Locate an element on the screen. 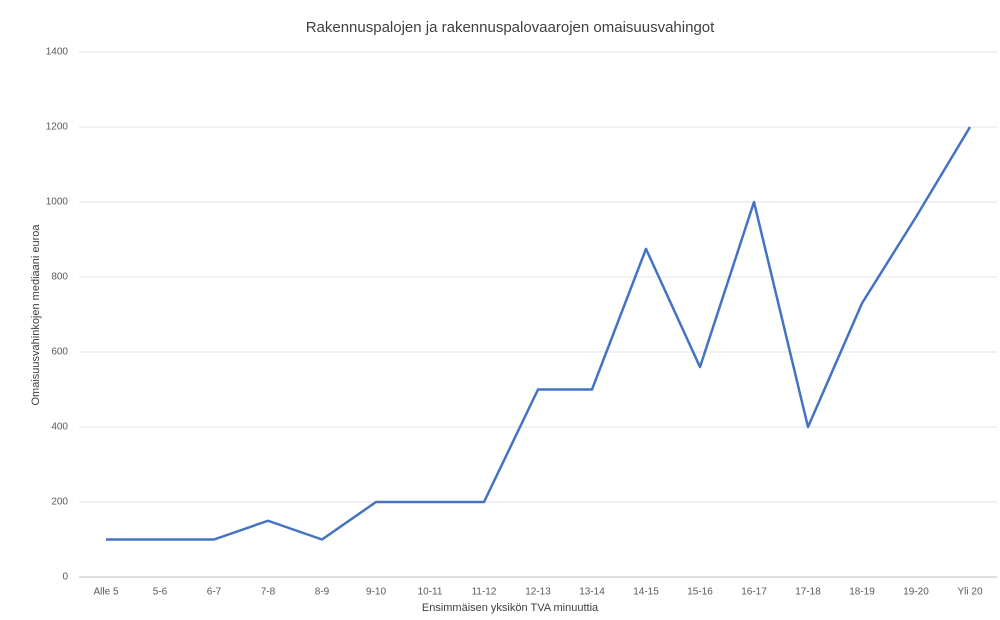 The width and height of the screenshot is (1000, 620). x-tick-label: 11-12 is located at coordinates (484, 592).